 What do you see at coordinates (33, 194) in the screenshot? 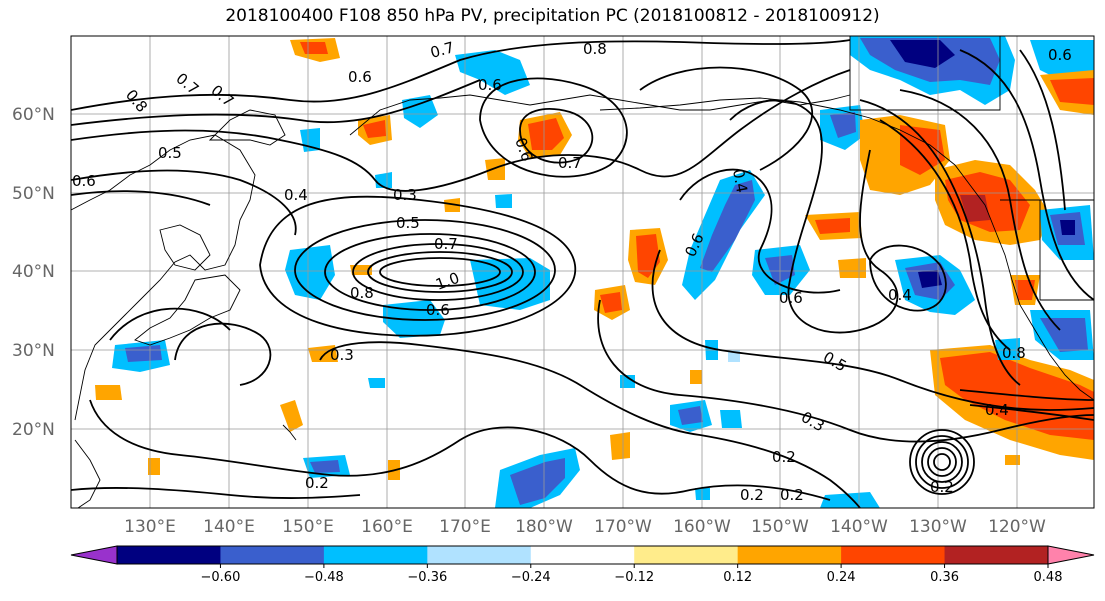
I see `lat-label-50n: 50°N` at bounding box center [33, 194].